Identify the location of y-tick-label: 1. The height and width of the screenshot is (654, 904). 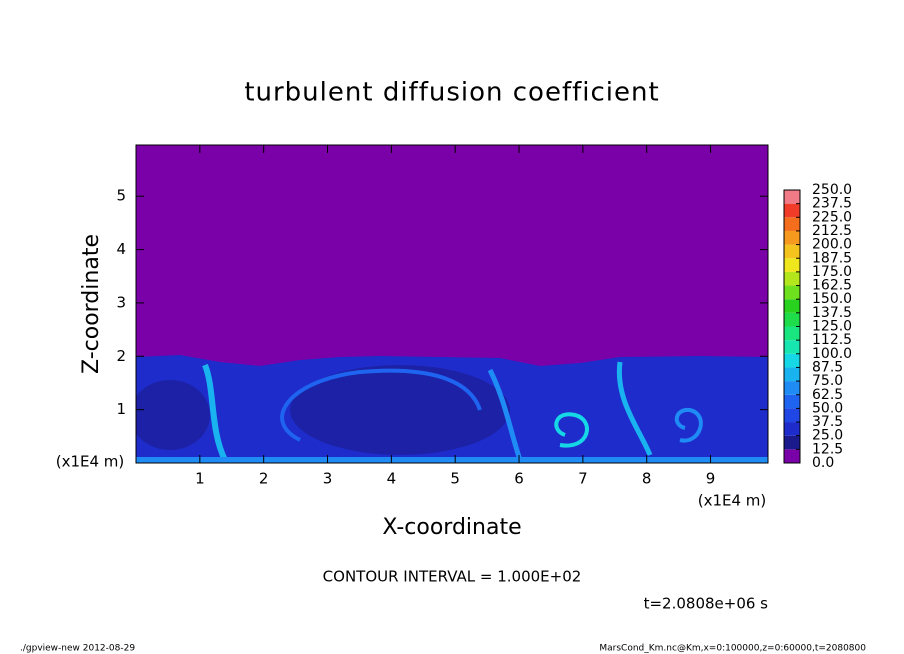
(121, 409).